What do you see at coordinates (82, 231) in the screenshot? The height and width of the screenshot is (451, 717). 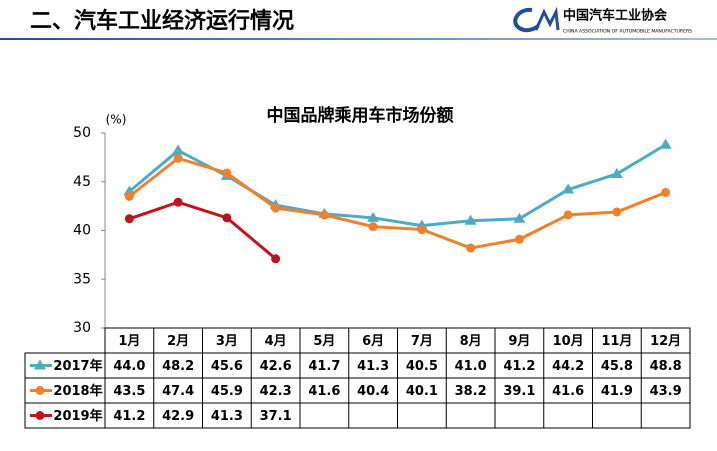 I see `y-tick-label: 40` at bounding box center [82, 231].